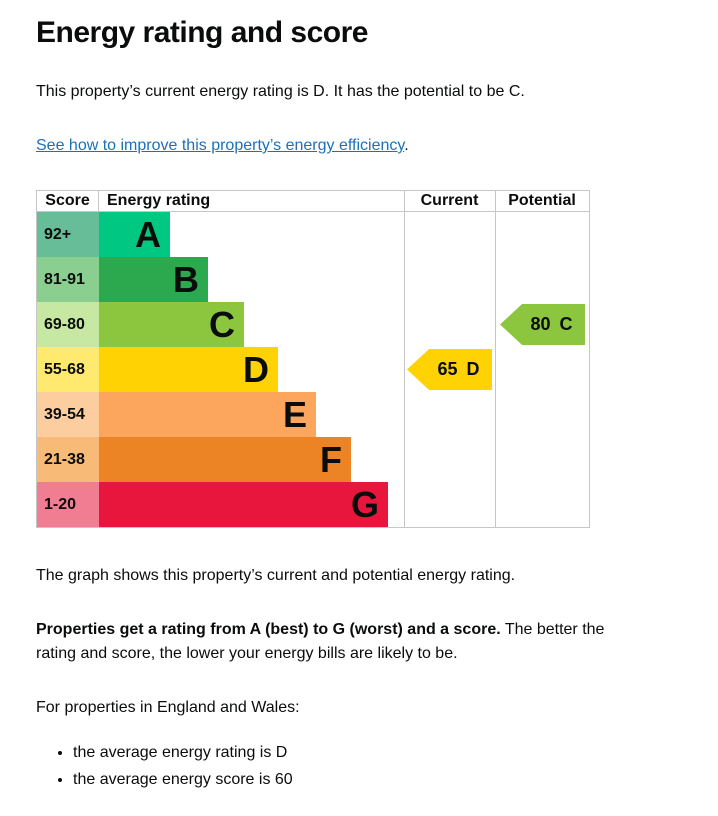 Image resolution: width=718 pixels, height=816 pixels. What do you see at coordinates (243, 504) in the screenshot?
I see `band-bar: G` at bounding box center [243, 504].